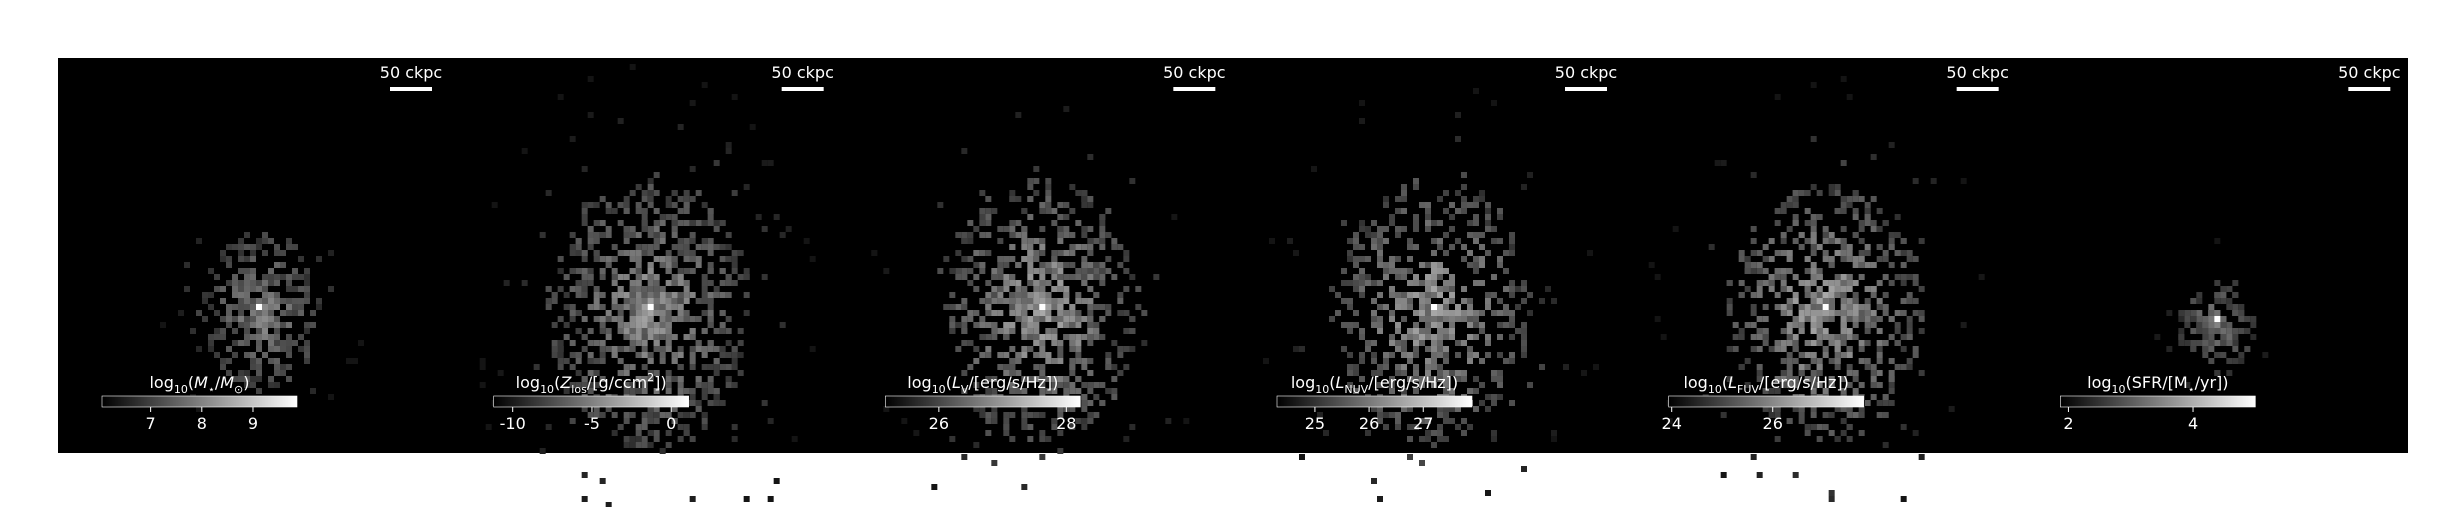  What do you see at coordinates (246, 382) in the screenshot?
I see `colorbar-label-part: )` at bounding box center [246, 382].